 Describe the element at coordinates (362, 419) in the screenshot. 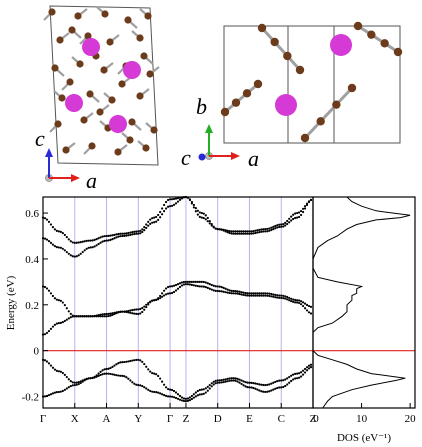

I see `dos-tick-label: 10` at that location.